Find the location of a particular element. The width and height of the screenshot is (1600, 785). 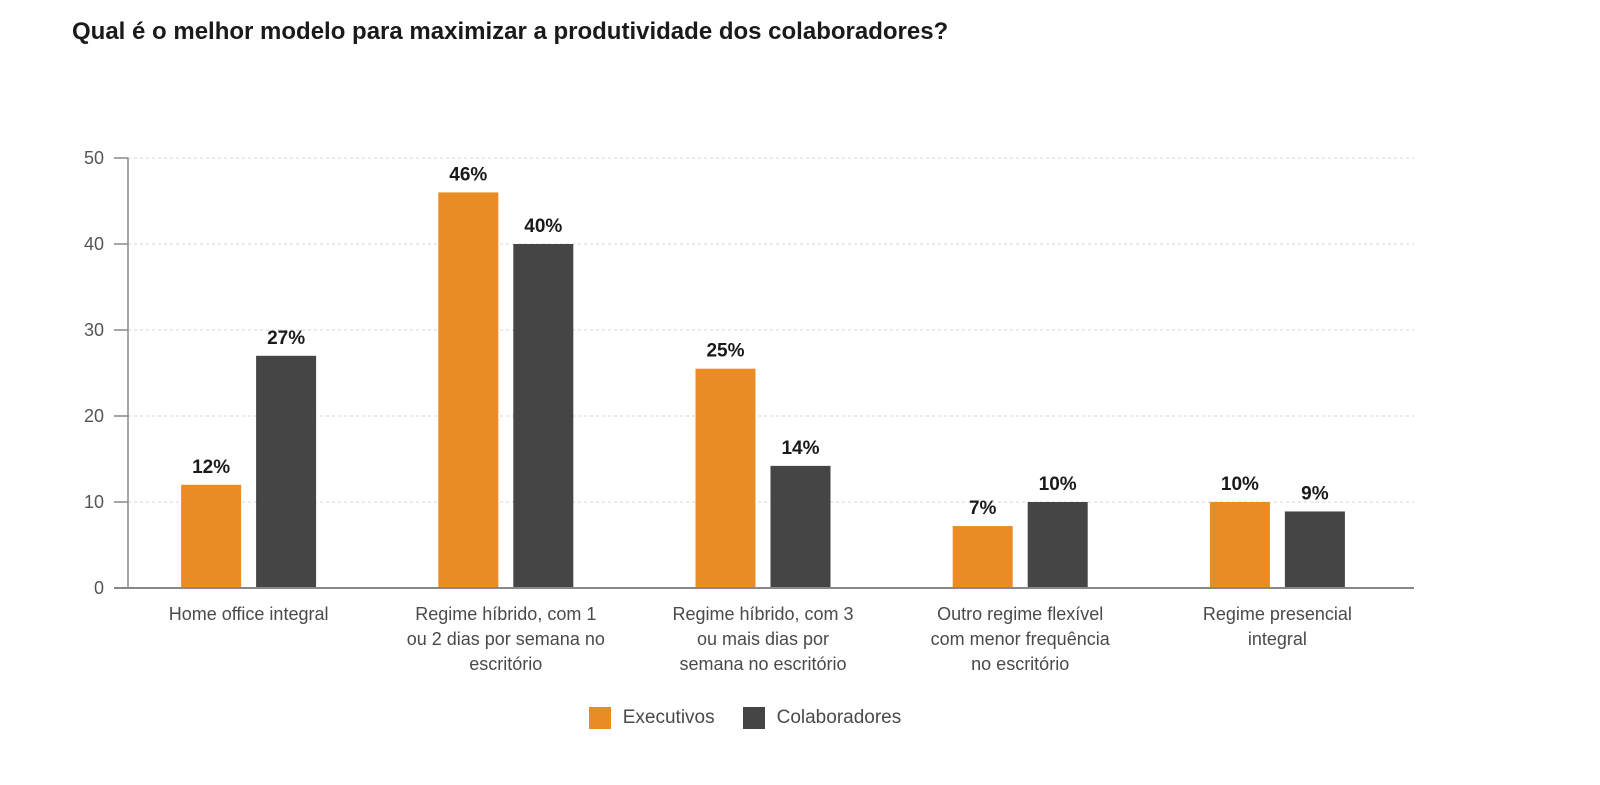

data-label-colaboradores-0: 27% is located at coordinates (286, 338).